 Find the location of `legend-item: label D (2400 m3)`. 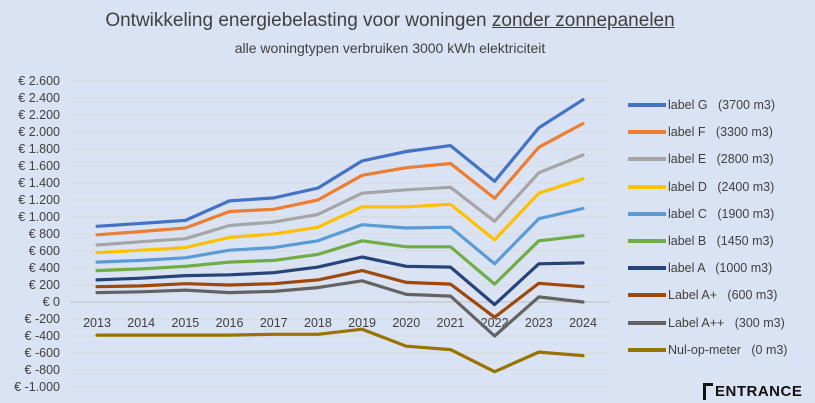

legend-item: label D (2400 m3) is located at coordinates (718, 187).